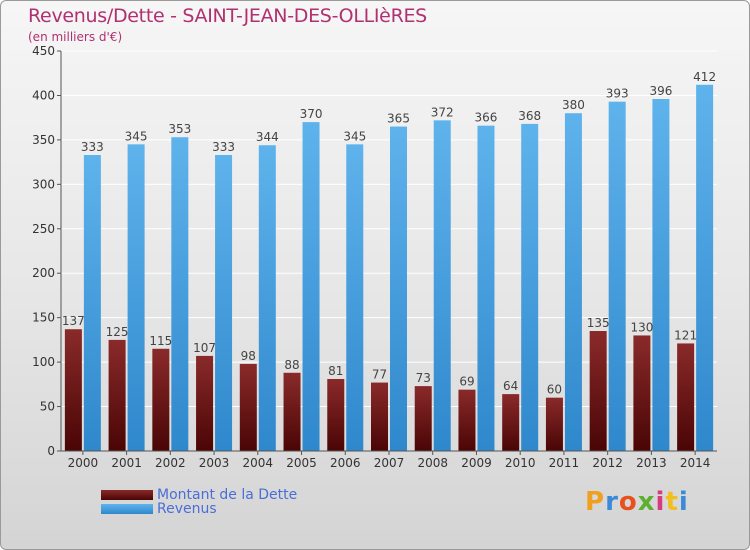  I want to click on data-label-revenue: 344, so click(267, 137).